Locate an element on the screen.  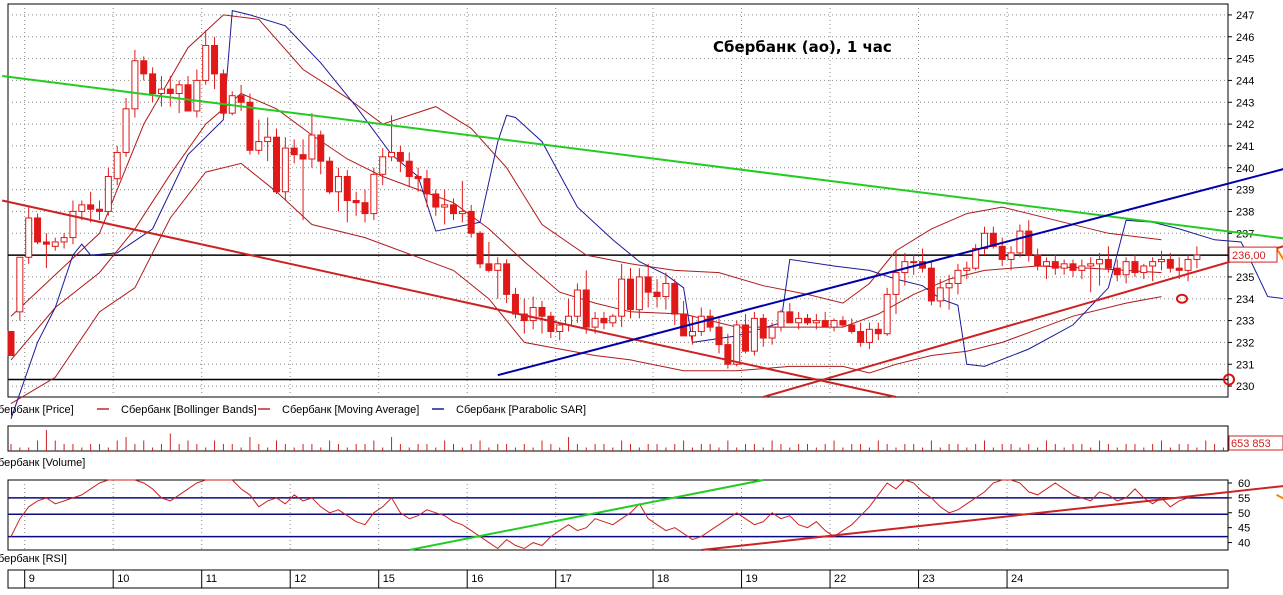
x-axis-label: 16 is located at coordinates (477, 579).